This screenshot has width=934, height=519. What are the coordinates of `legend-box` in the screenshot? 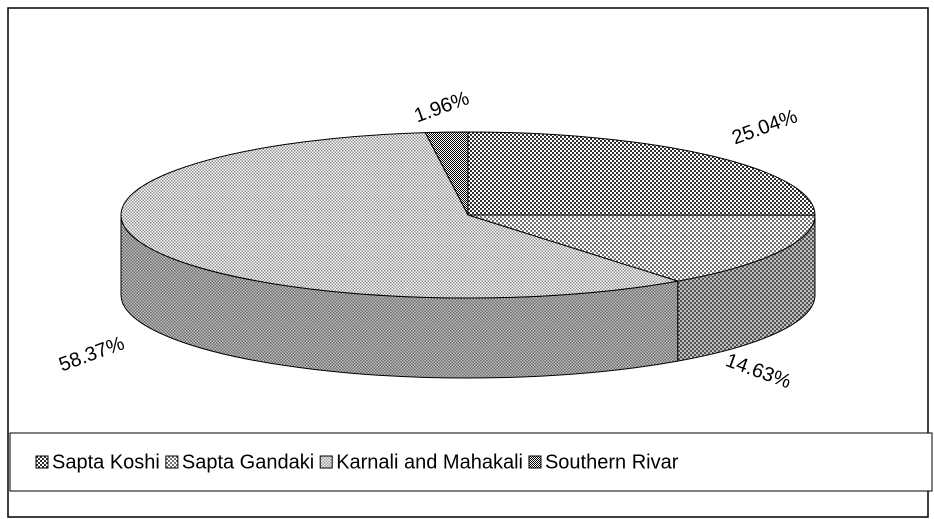 It's located at (471, 462).